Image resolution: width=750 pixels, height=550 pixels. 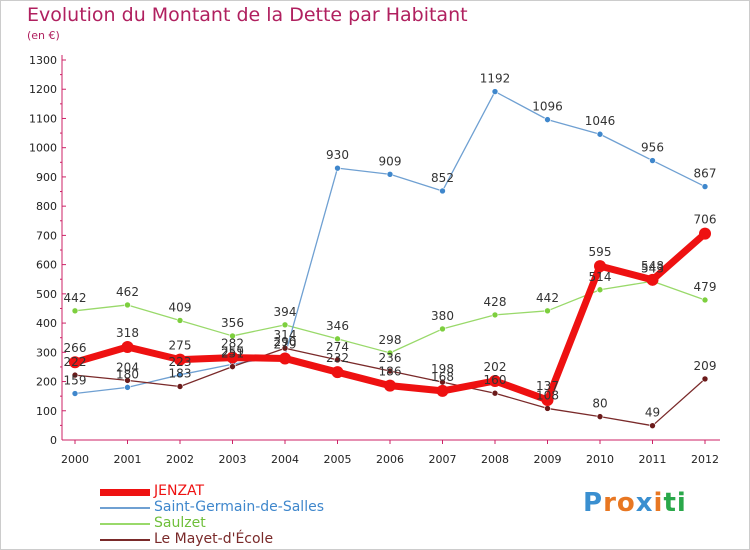 What do you see at coordinates (390, 358) in the screenshot?
I see `data-label-le-mayet-d-ecole: 236` at bounding box center [390, 358].